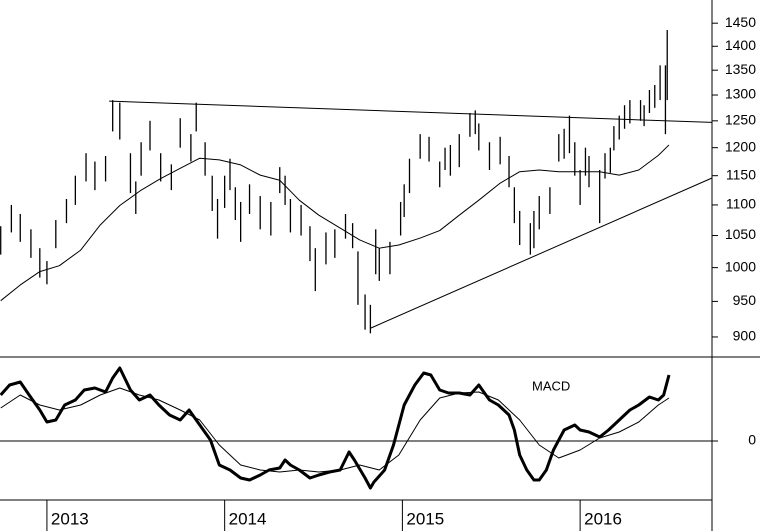 Image resolution: width=760 pixels, height=531 pixels. I want to click on y-tick-label: 1450, so click(740, 22).